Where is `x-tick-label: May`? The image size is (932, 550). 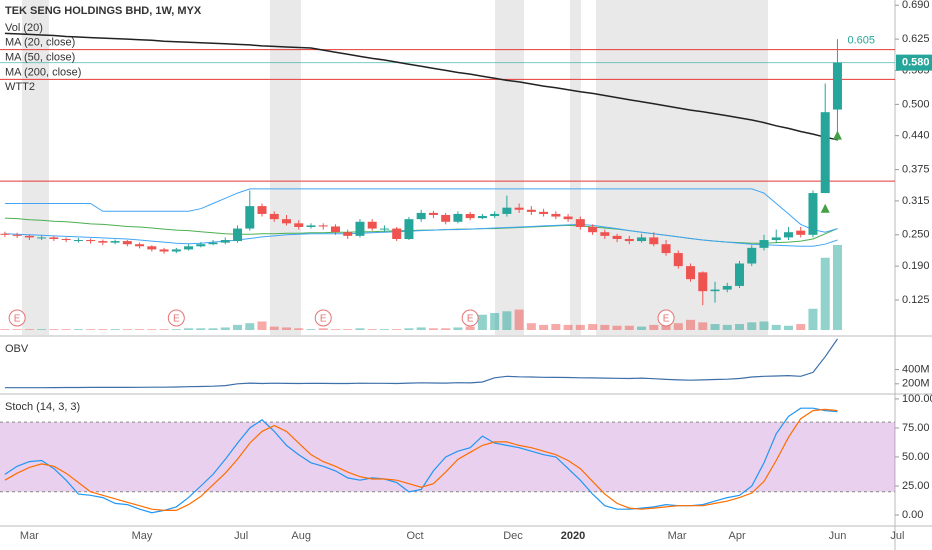 x-tick-label: May is located at coordinates (142, 536).